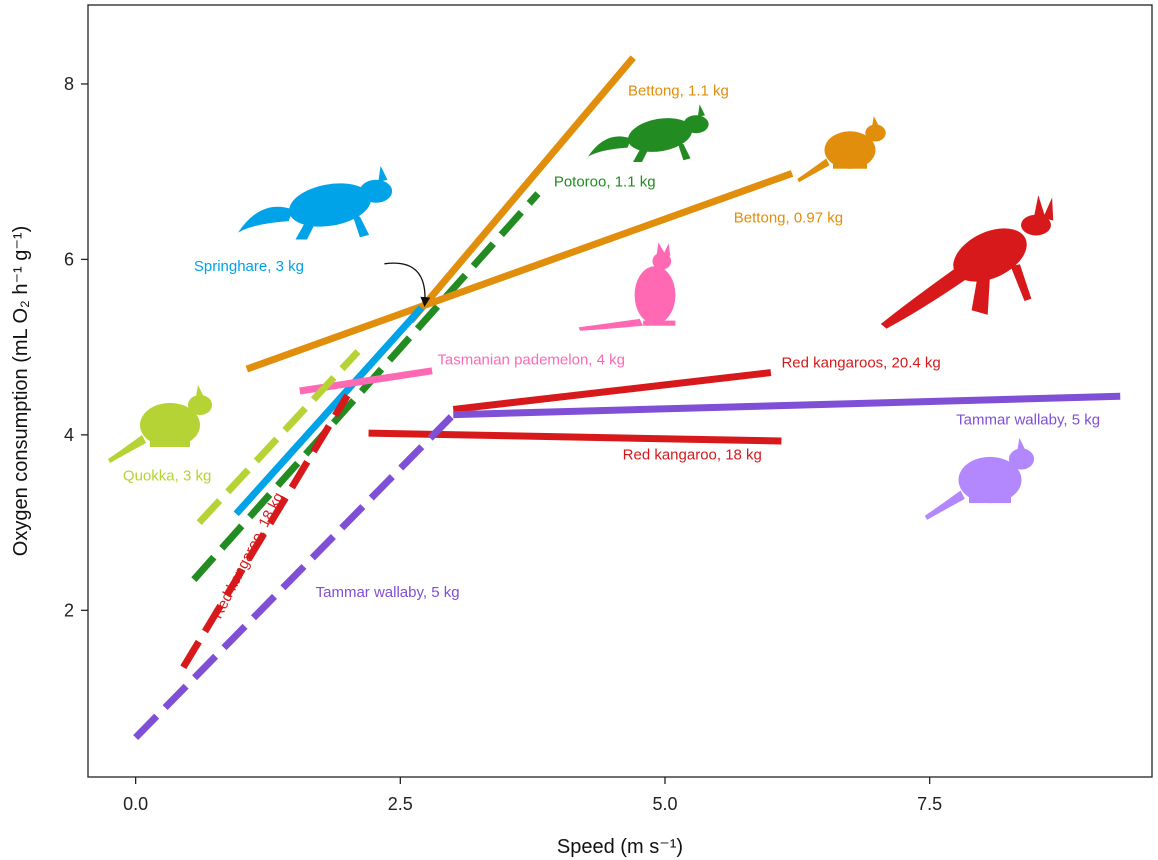 This screenshot has height=860, width=1158. Describe the element at coordinates (69, 610) in the screenshot. I see `y-tick-label: 2` at that location.